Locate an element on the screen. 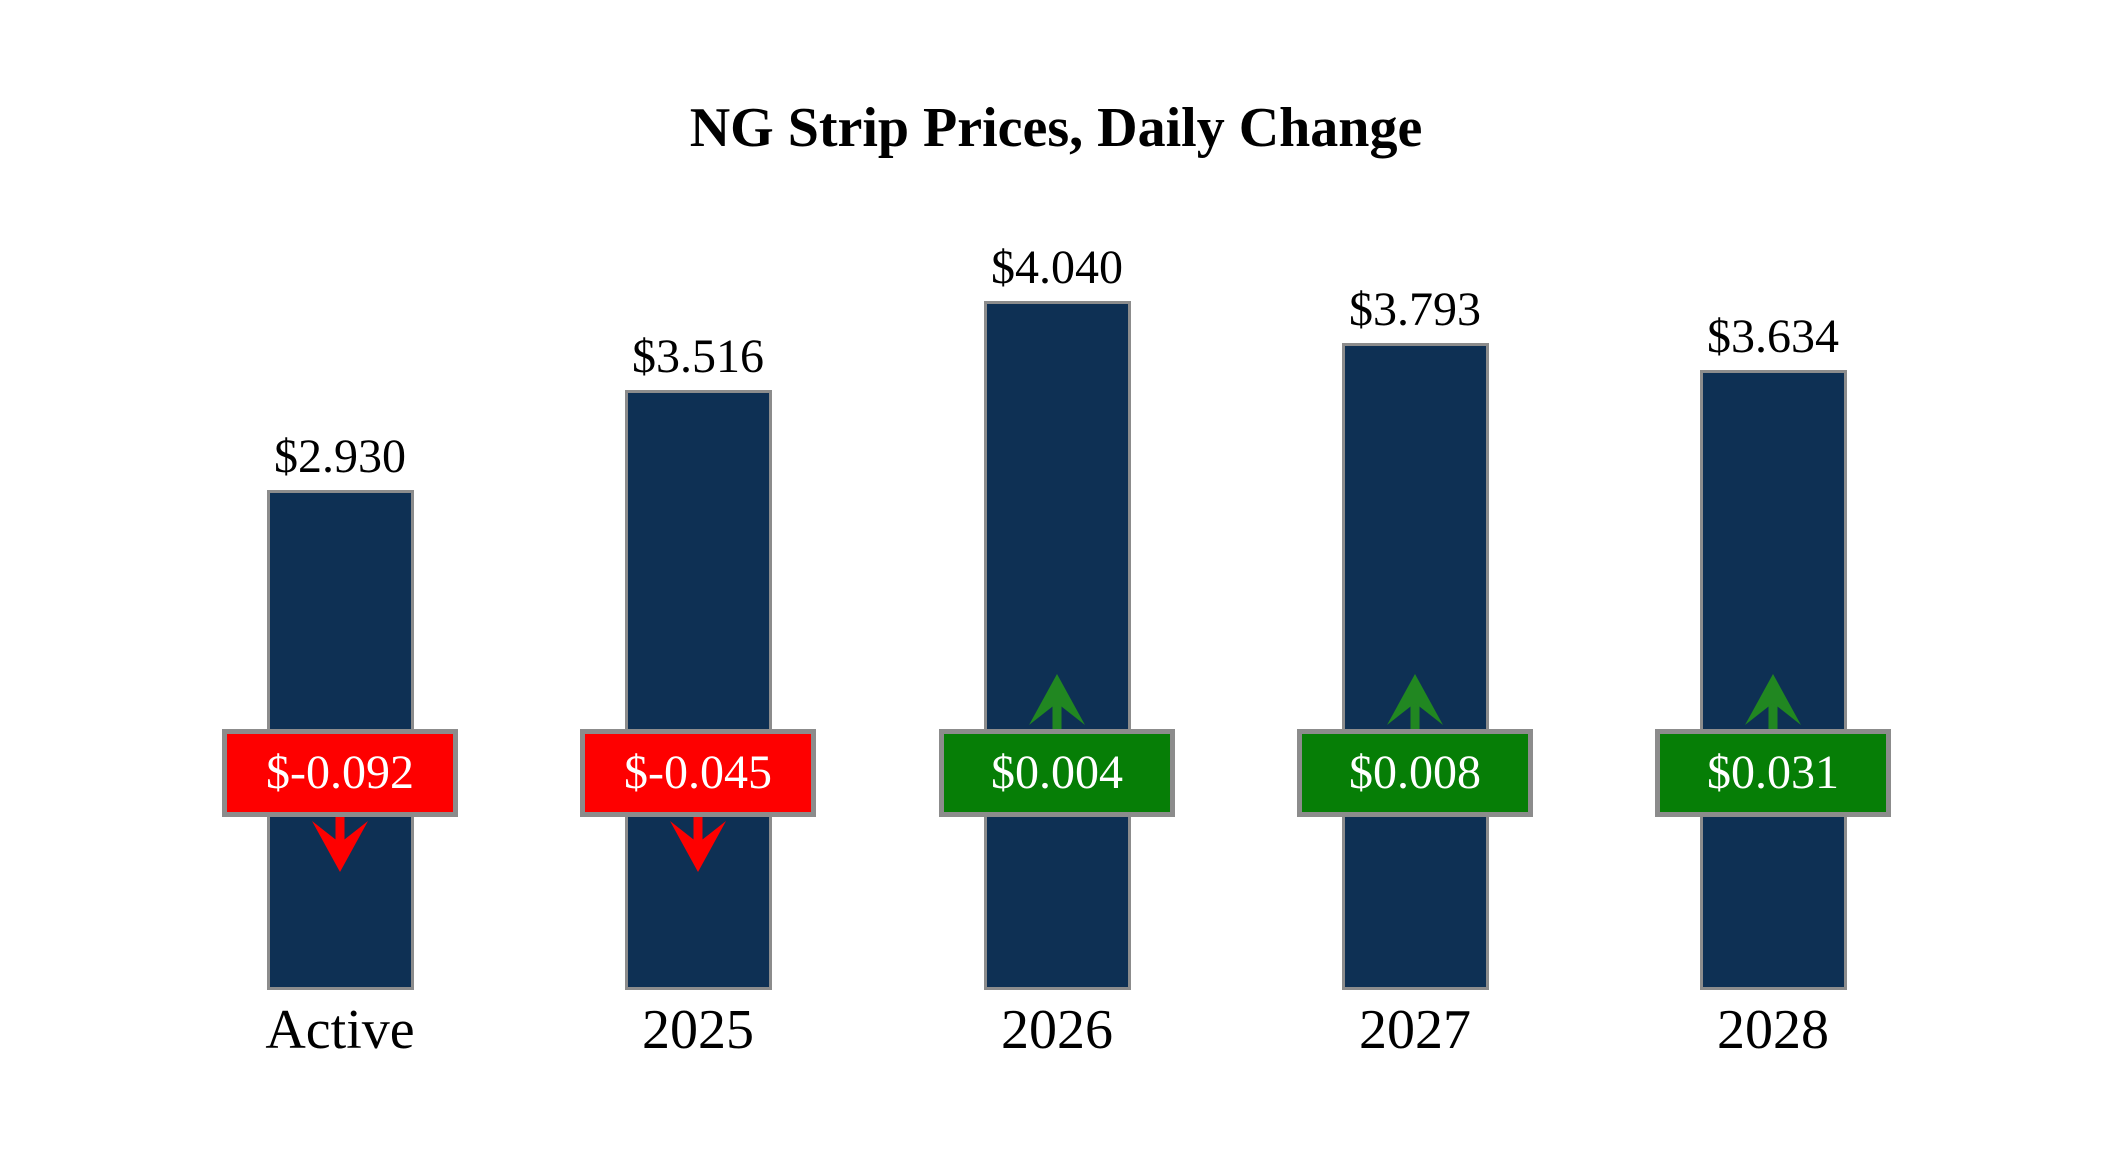 Image resolution: width=2112 pixels, height=1152 pixels. change-badge-label: $0.031 is located at coordinates (1773, 772).